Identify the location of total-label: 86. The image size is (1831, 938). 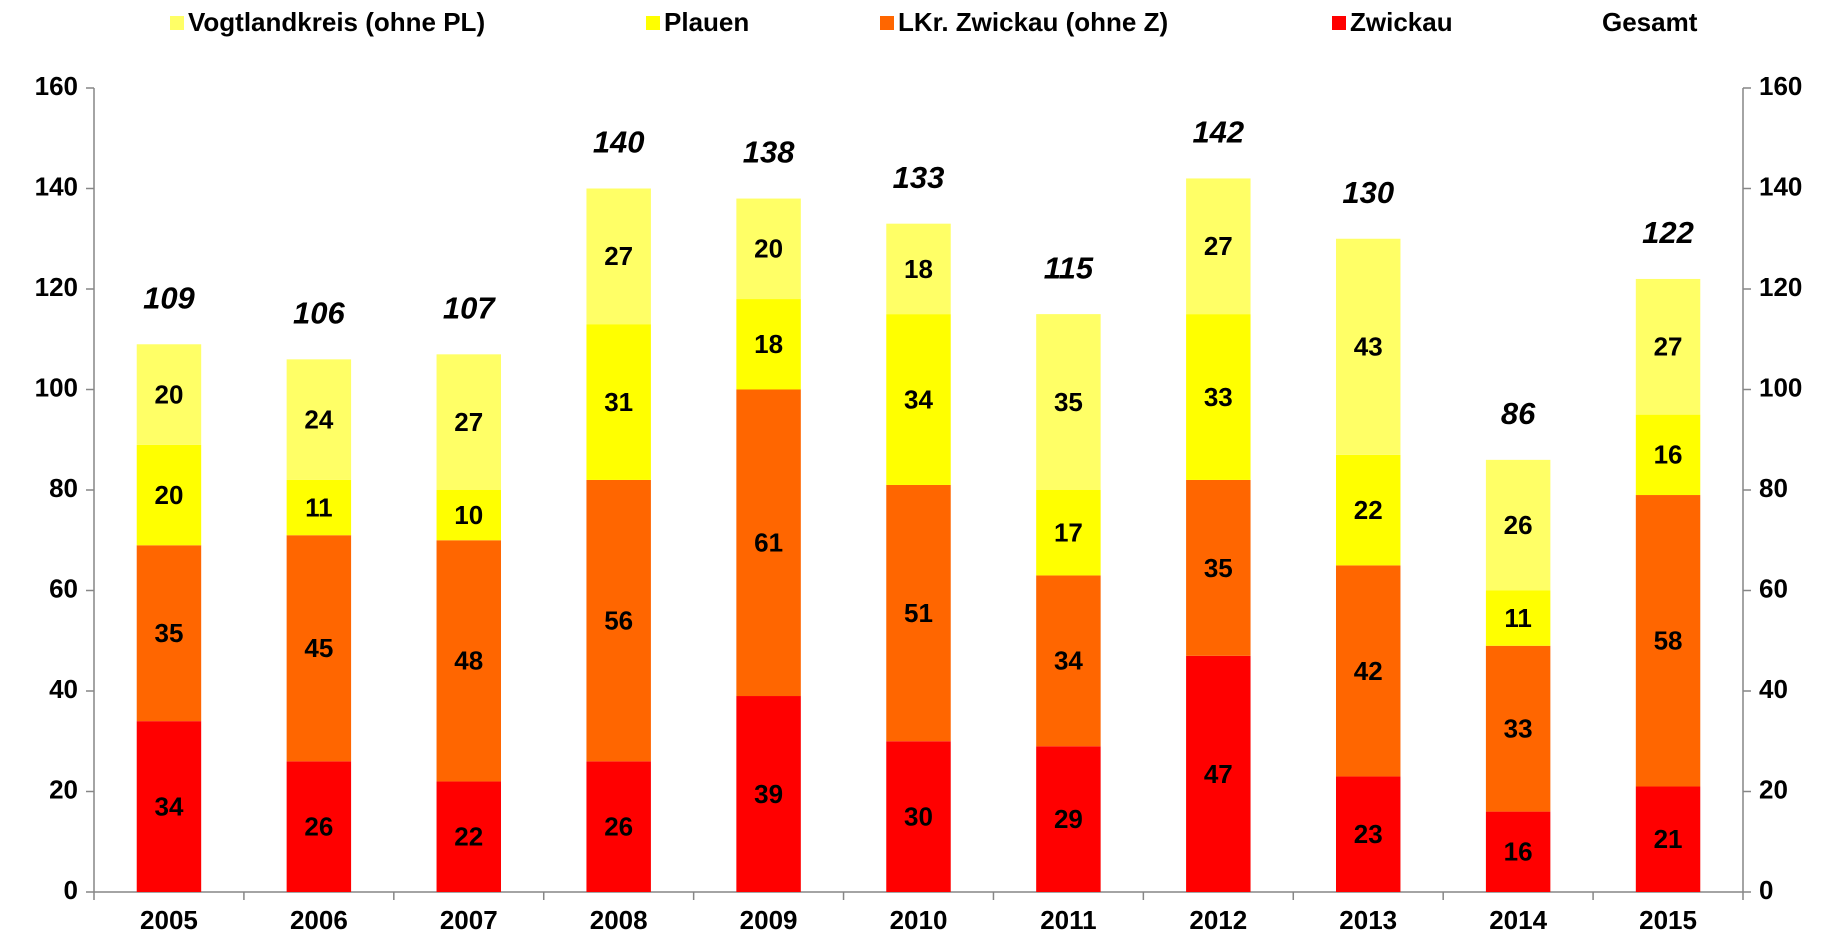
(1518, 413).